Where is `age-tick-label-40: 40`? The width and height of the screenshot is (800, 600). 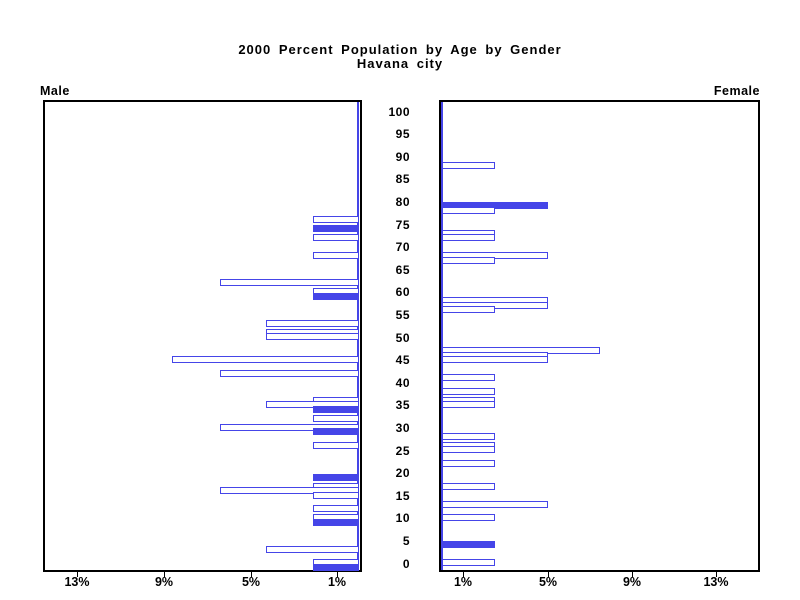
age-tick-label-40: 40 is located at coordinates (402, 383).